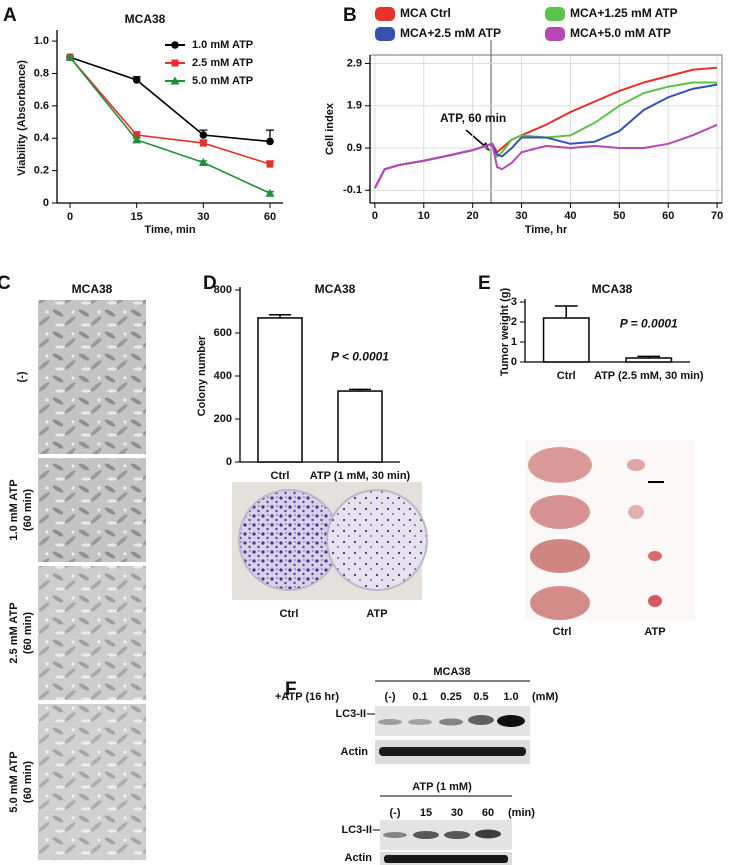 Image resolution: width=733 pixels, height=865 pixels. I want to click on lane-label: 0.1, so click(419, 697).